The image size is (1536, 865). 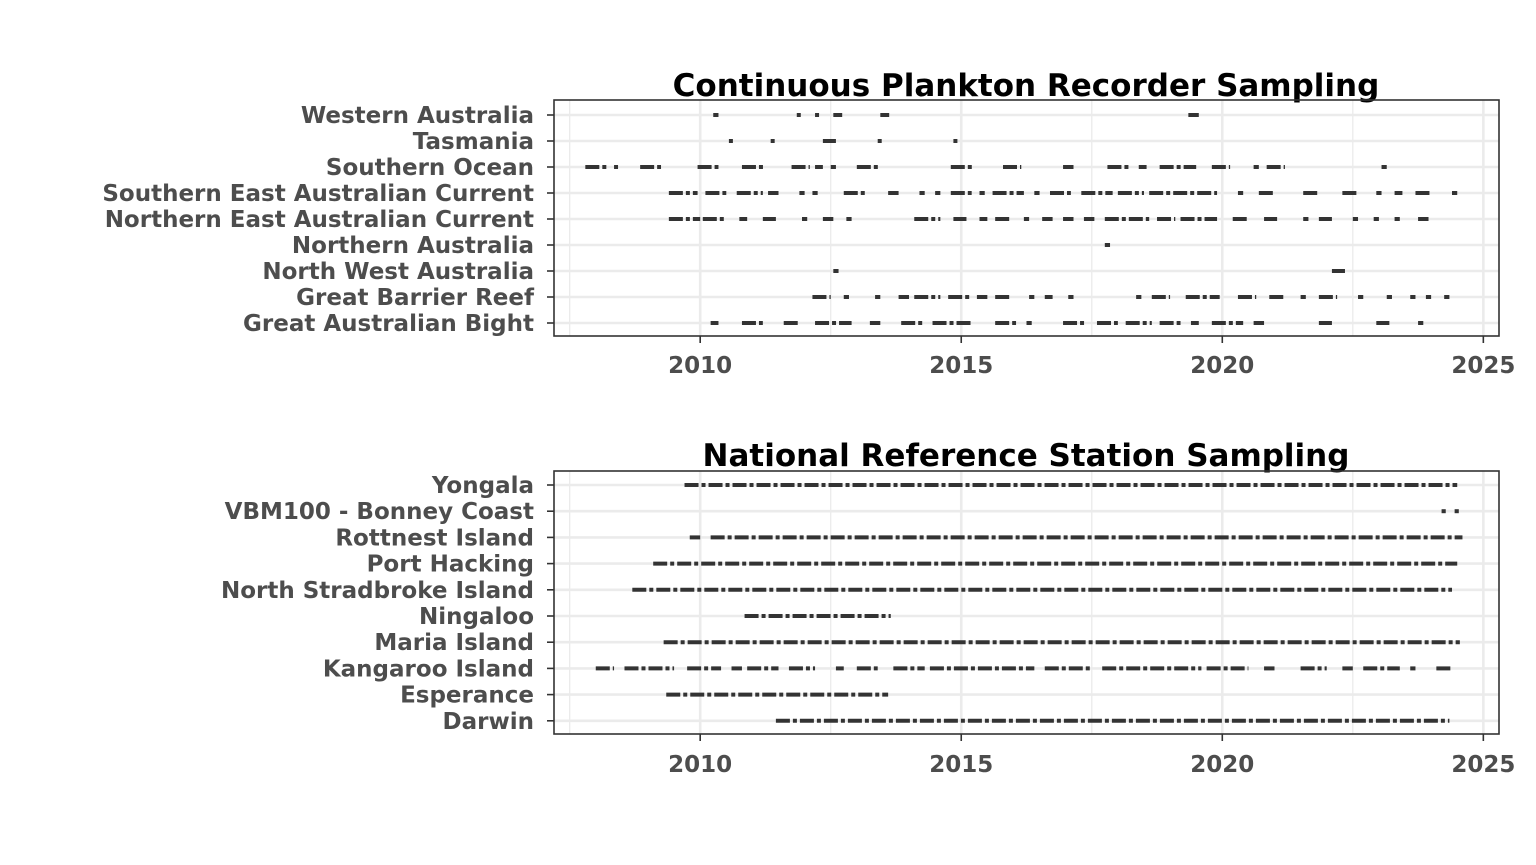 What do you see at coordinates (413, 246) in the screenshot?
I see `y-label-northern-australia: Northern Australia` at bounding box center [413, 246].